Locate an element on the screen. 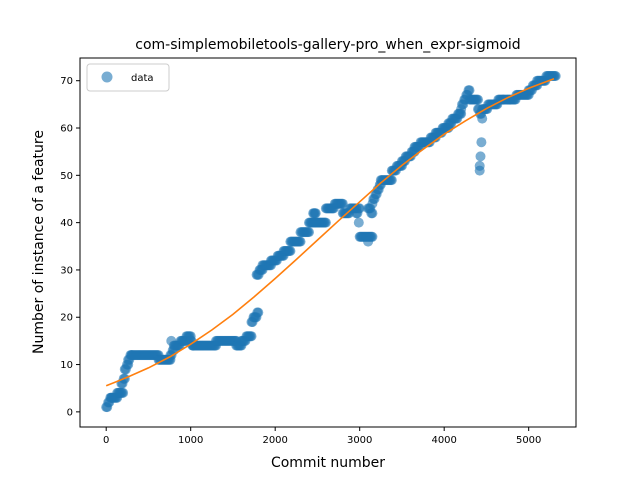 This screenshot has width=640, height=480. x-tick-label: 0 is located at coordinates (106, 440).